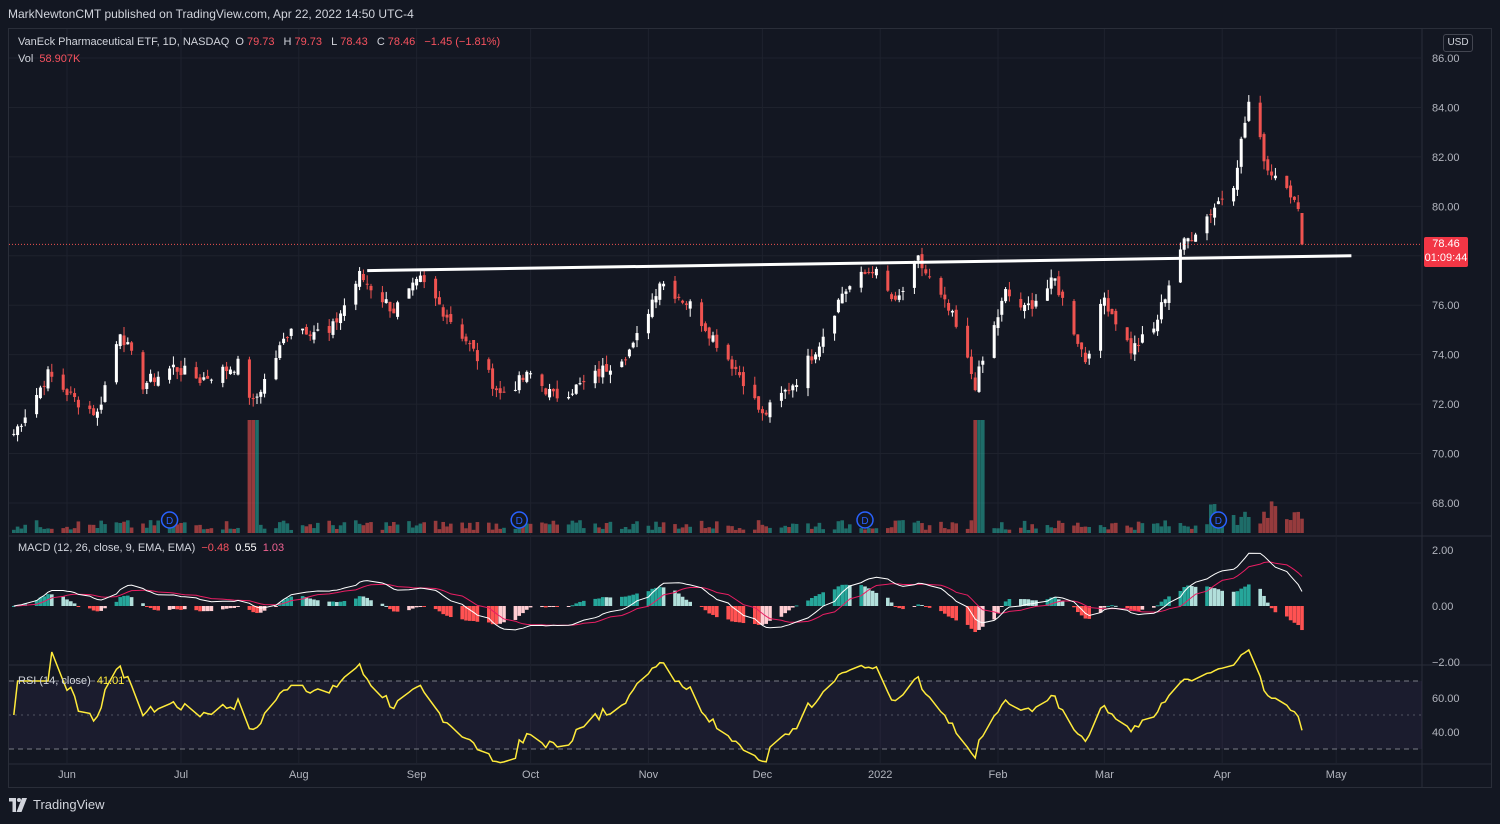 The width and height of the screenshot is (1500, 824). Describe the element at coordinates (69, 804) in the screenshot. I see `footer-brand: TradingView` at that location.